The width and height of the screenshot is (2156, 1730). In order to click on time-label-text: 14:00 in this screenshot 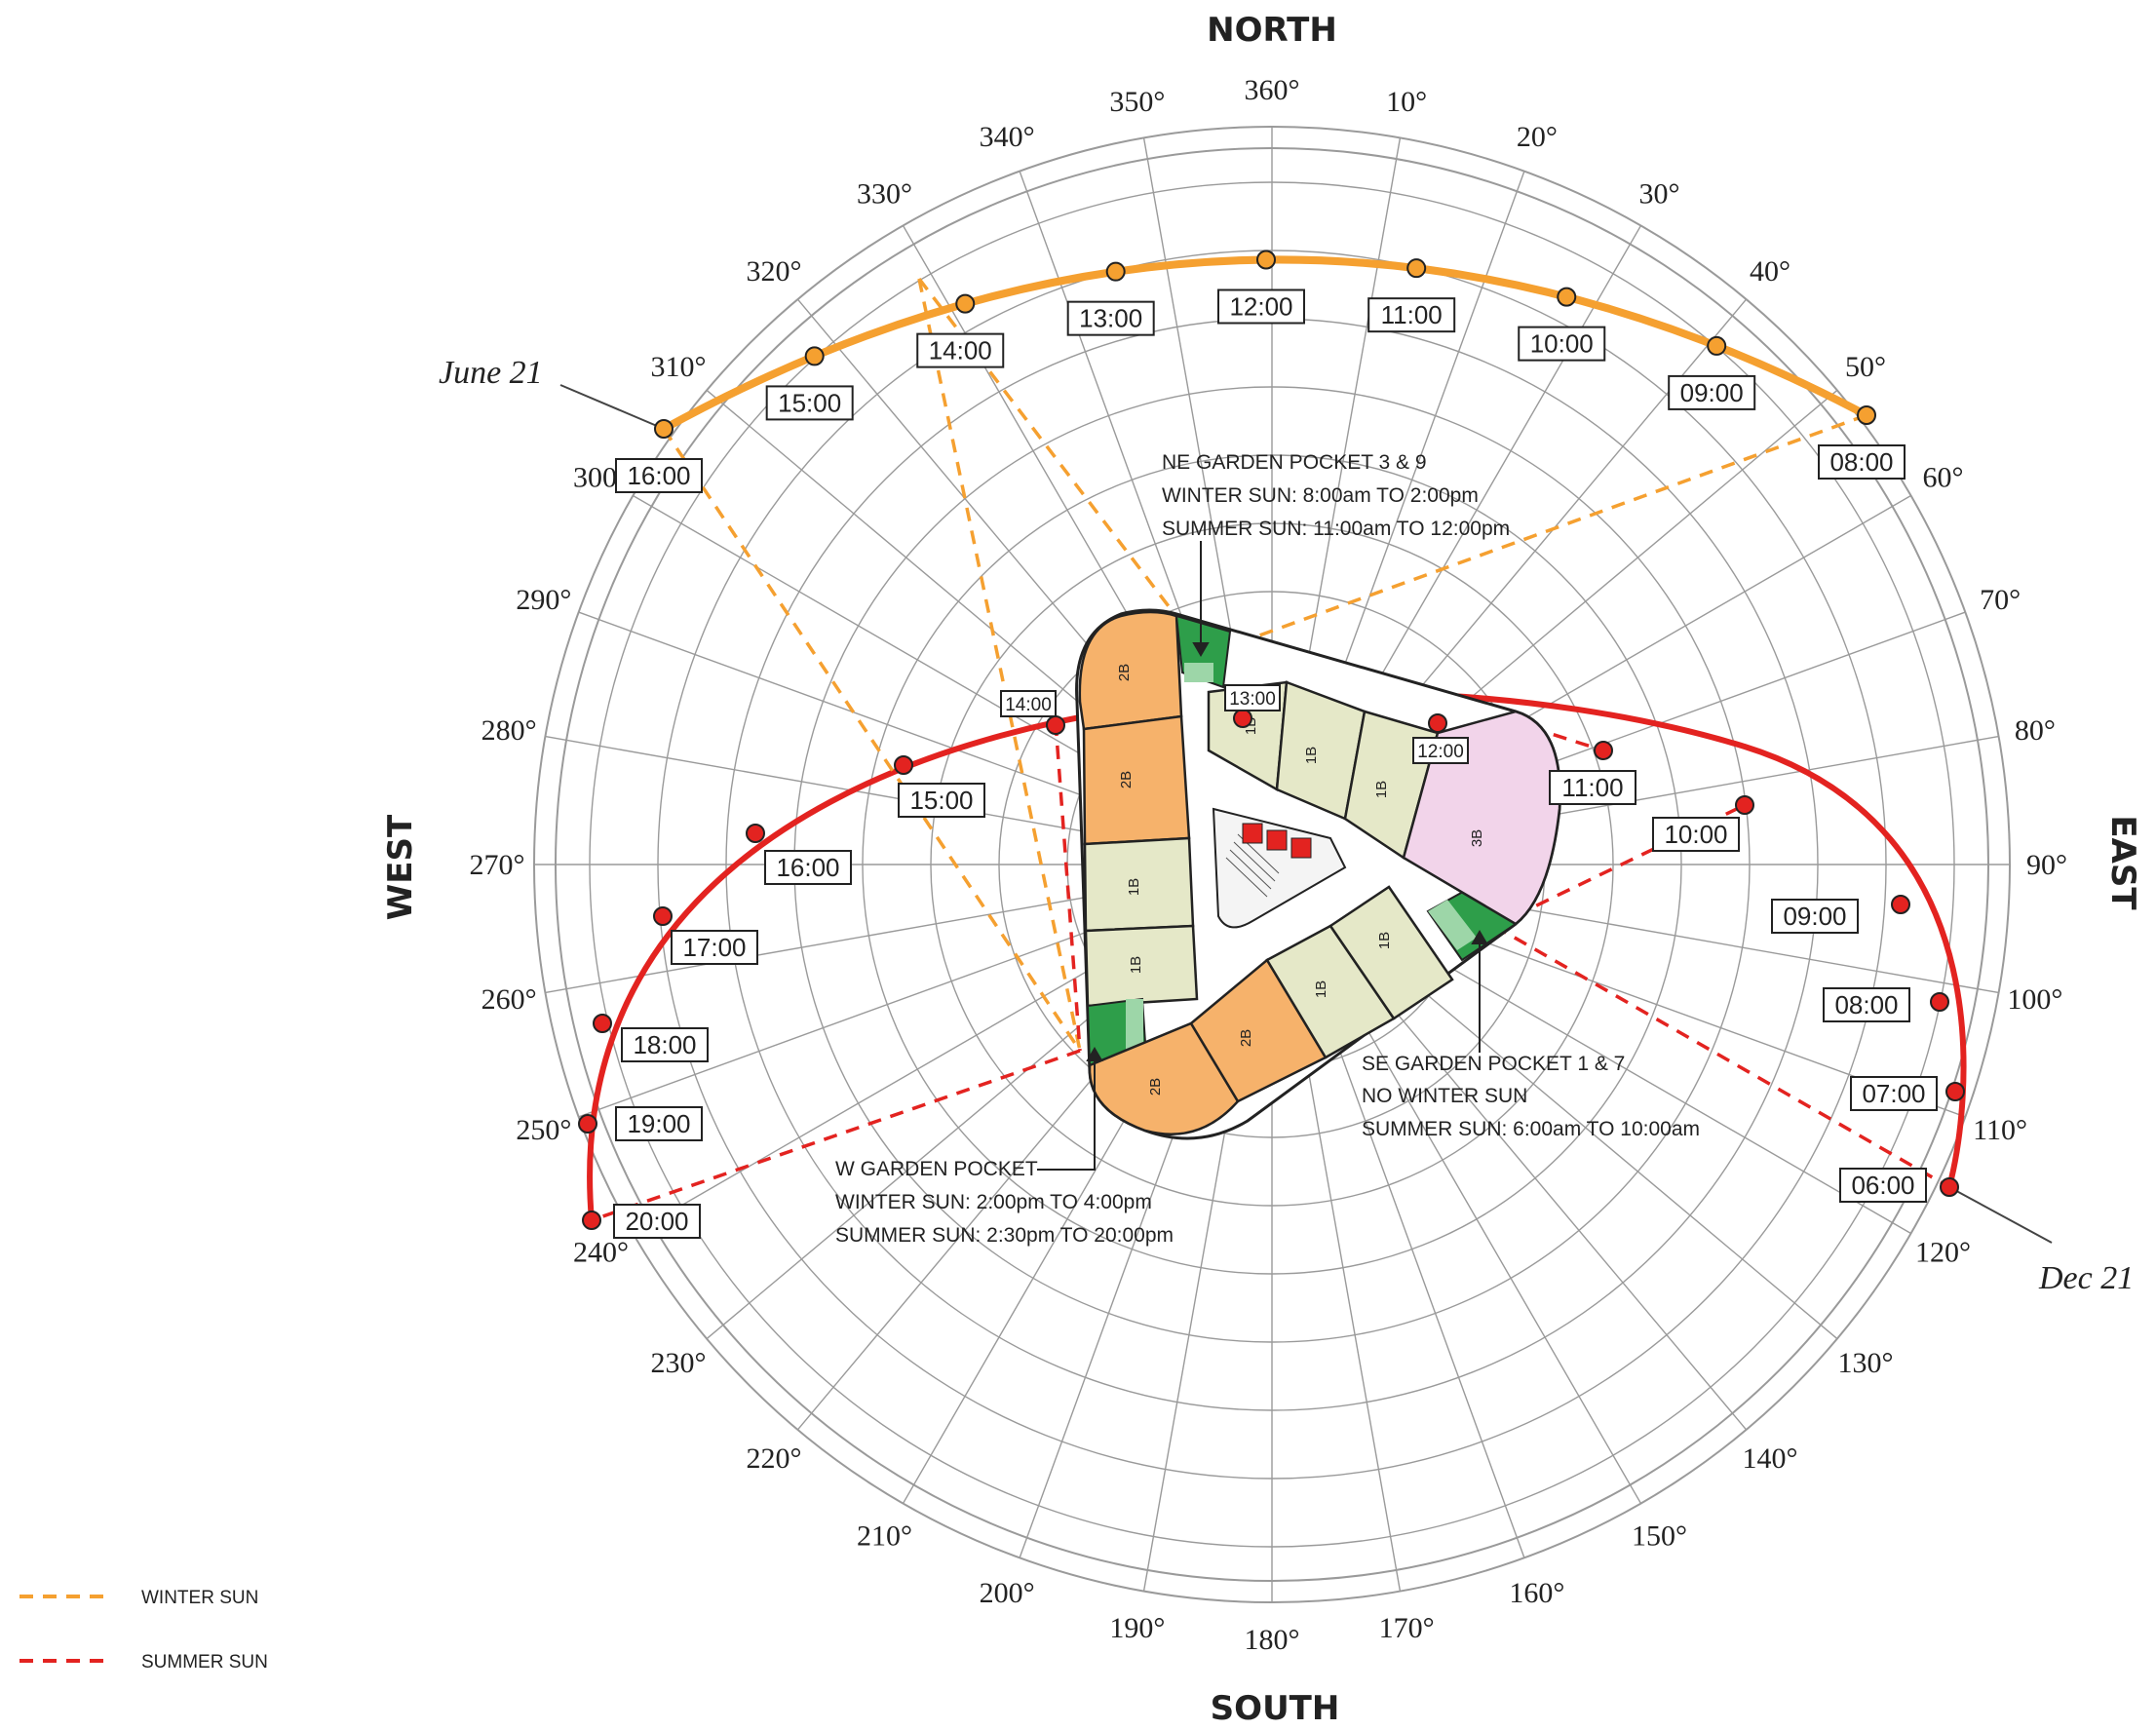, I will do `click(960, 350)`.